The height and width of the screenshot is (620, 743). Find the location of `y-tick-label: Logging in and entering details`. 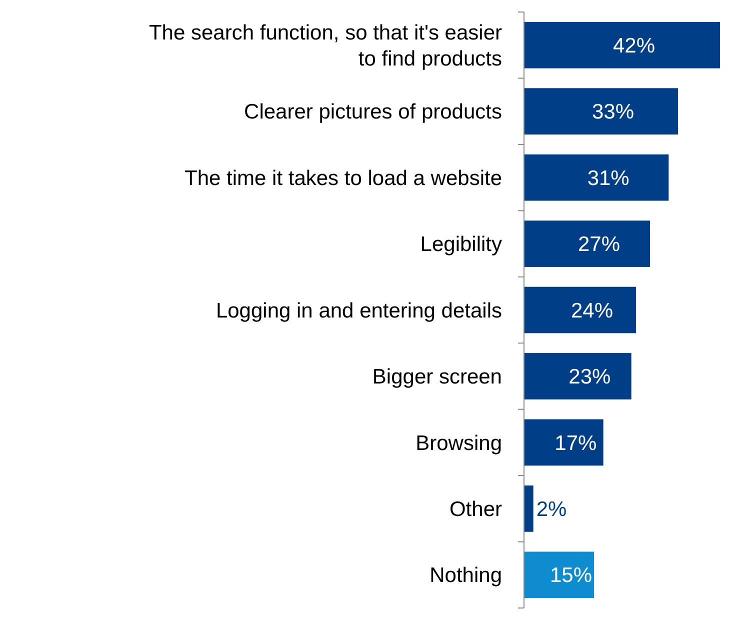

y-tick-label: Logging in and entering details is located at coordinates (359, 310).